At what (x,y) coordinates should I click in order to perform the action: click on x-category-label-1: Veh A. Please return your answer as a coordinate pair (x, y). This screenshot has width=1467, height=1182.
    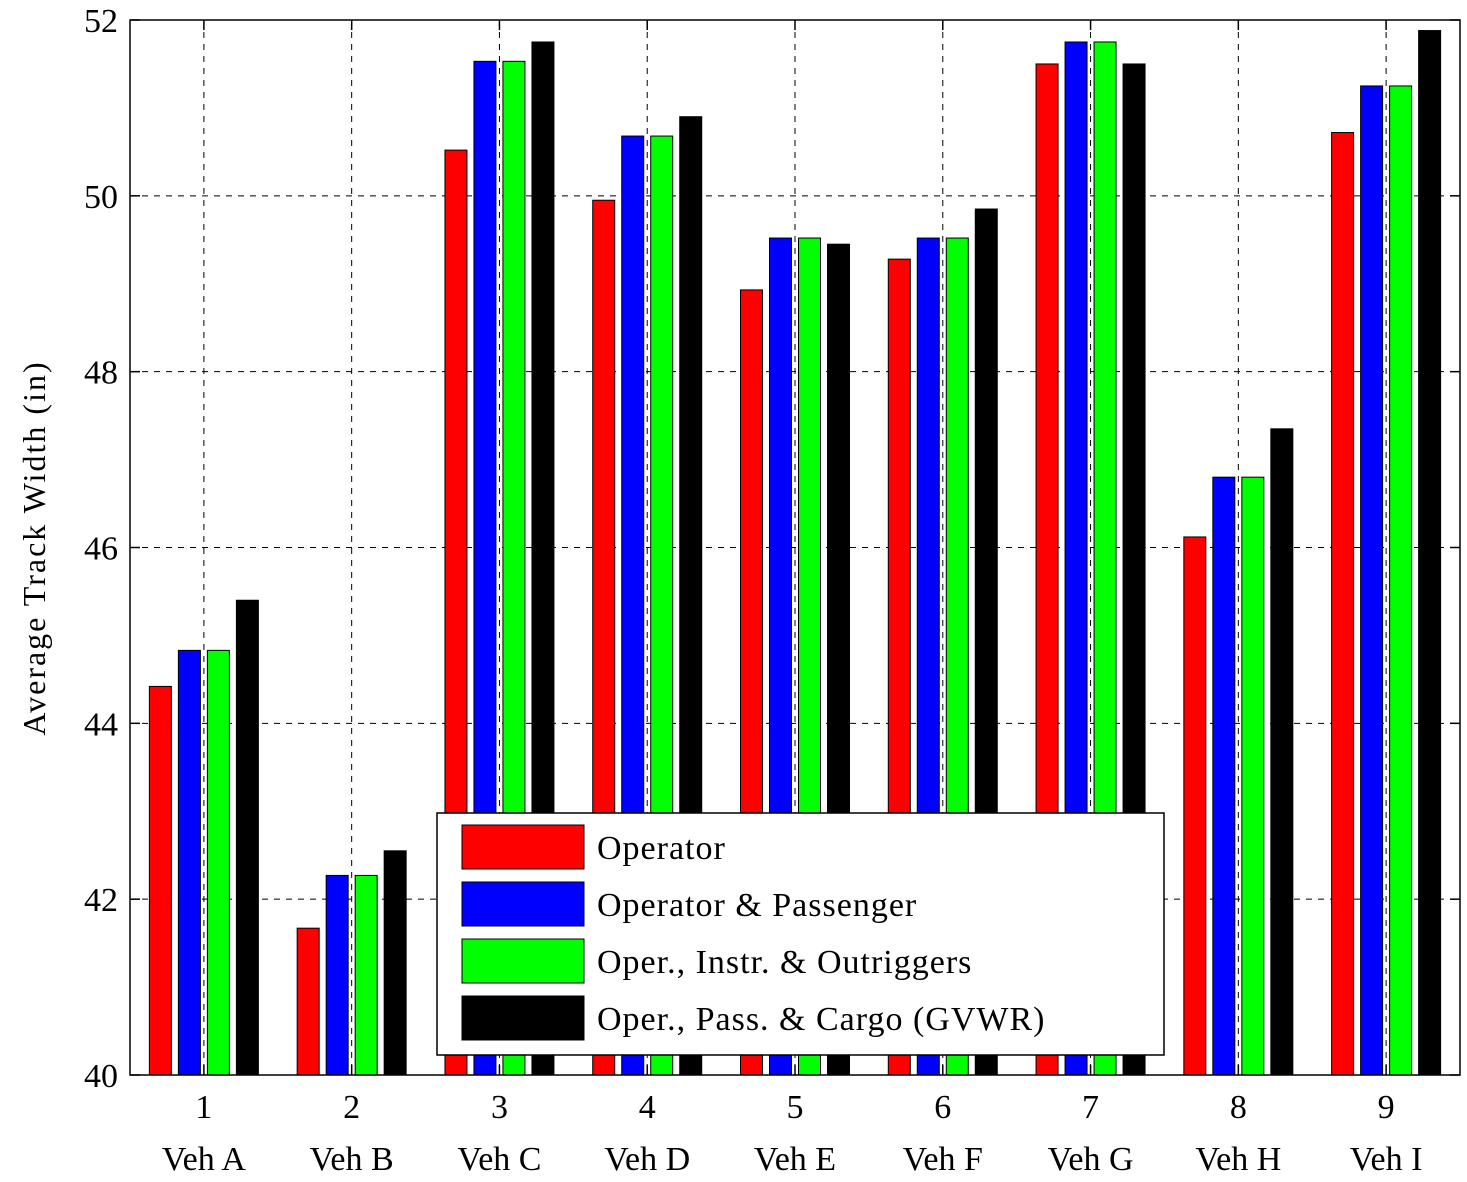
    Looking at the image, I should click on (204, 1159).